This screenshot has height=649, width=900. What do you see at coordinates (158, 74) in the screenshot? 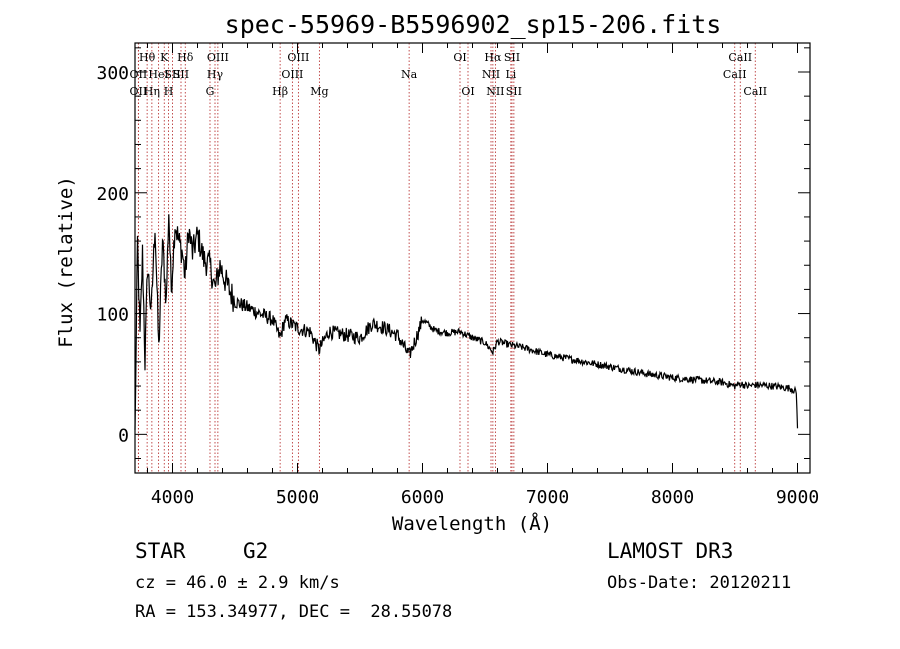
I see `spectral-line-label: HeI` at bounding box center [158, 74].